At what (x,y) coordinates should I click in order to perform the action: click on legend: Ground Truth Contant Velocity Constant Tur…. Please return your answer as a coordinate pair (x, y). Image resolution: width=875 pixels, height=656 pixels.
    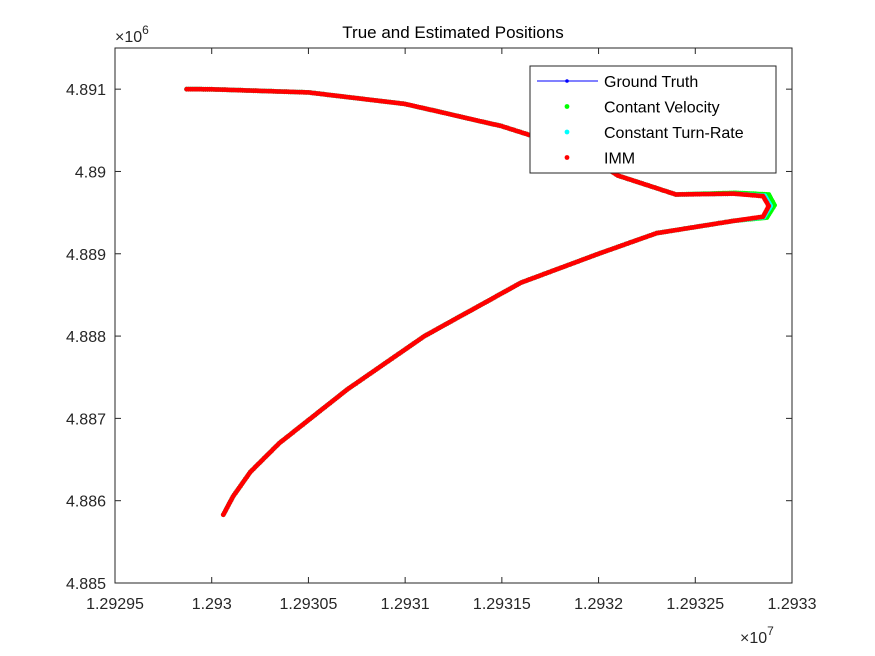
    Looking at the image, I should click on (653, 119).